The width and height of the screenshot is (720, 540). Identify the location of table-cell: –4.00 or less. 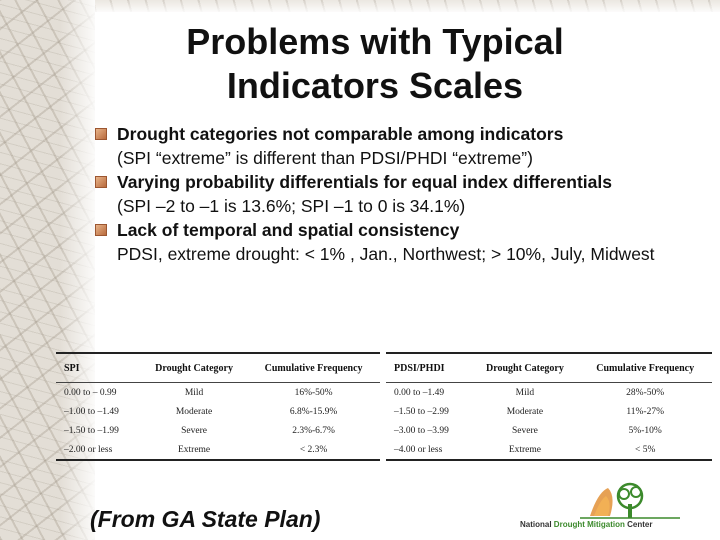
(418, 449).